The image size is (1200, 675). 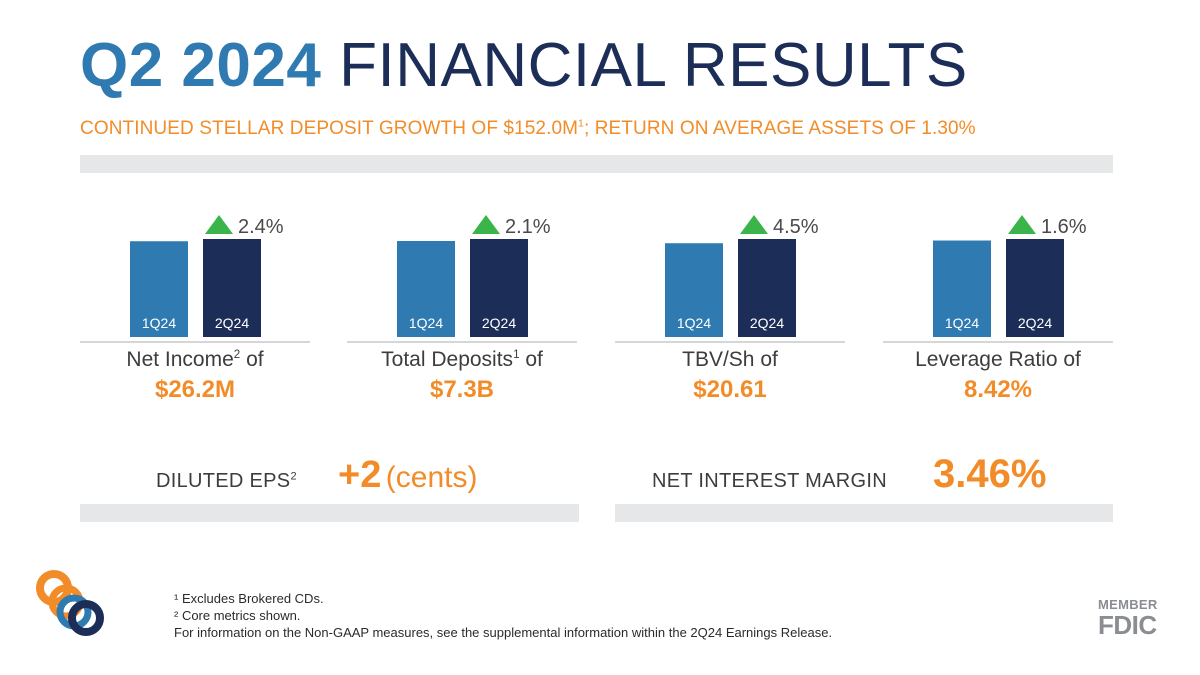 I want to click on fdic-name: FDIC, so click(x=1127, y=625).